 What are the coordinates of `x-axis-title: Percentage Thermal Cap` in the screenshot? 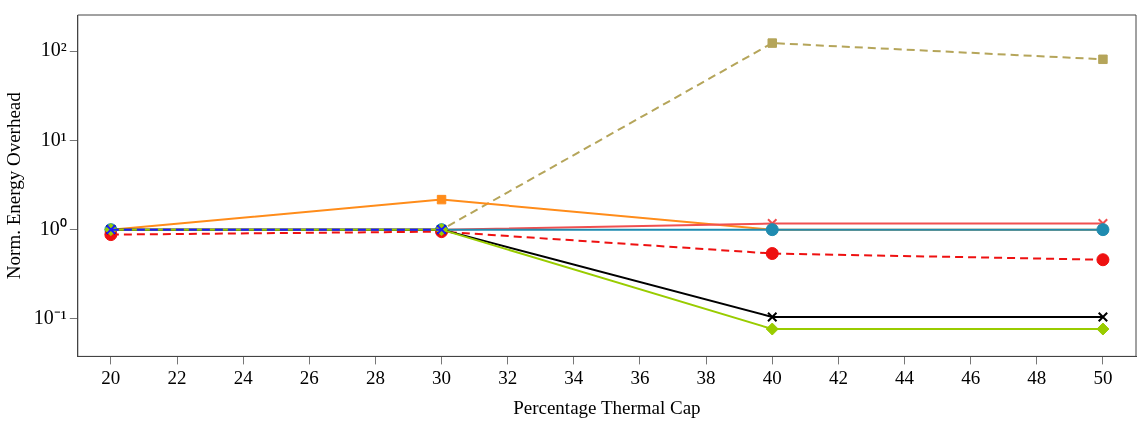 It's located at (607, 407).